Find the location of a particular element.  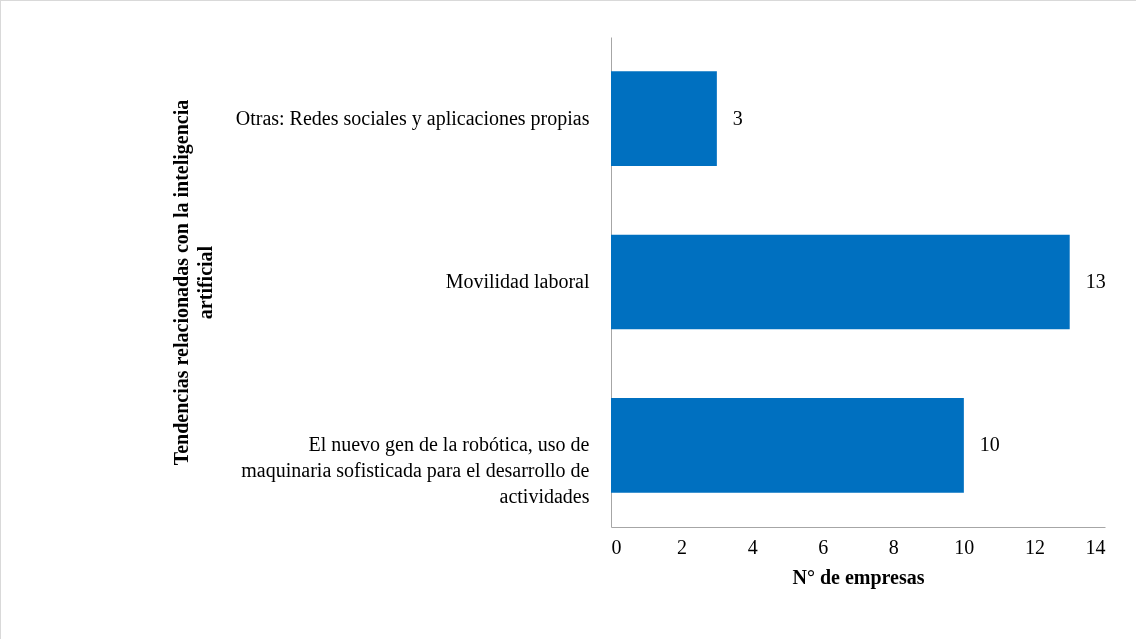

y-axis-title: Tendencias relacionadas con la inteligencia artificial is located at coordinates (192, 282).